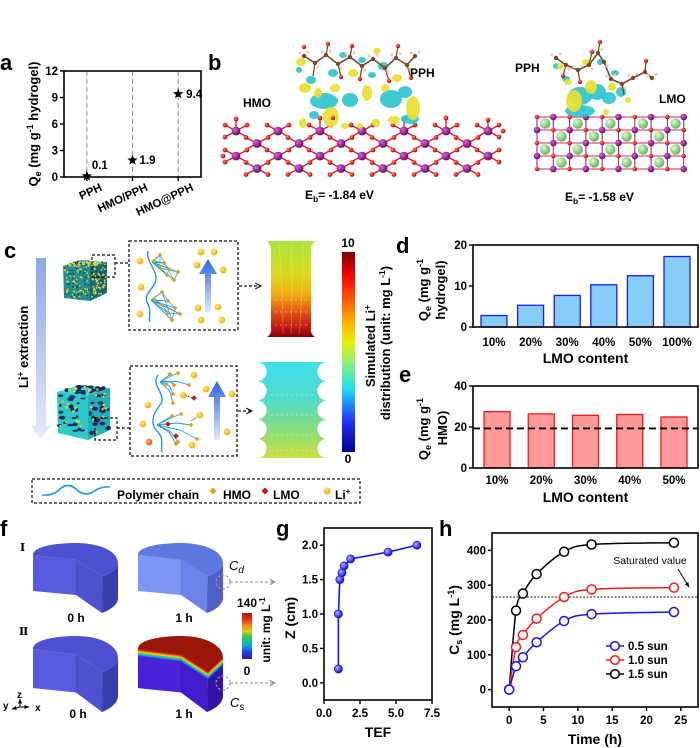 The image size is (700, 748). What do you see at coordinates (348, 352) in the screenshot?
I see `li-distribution-colorbar` at bounding box center [348, 352].